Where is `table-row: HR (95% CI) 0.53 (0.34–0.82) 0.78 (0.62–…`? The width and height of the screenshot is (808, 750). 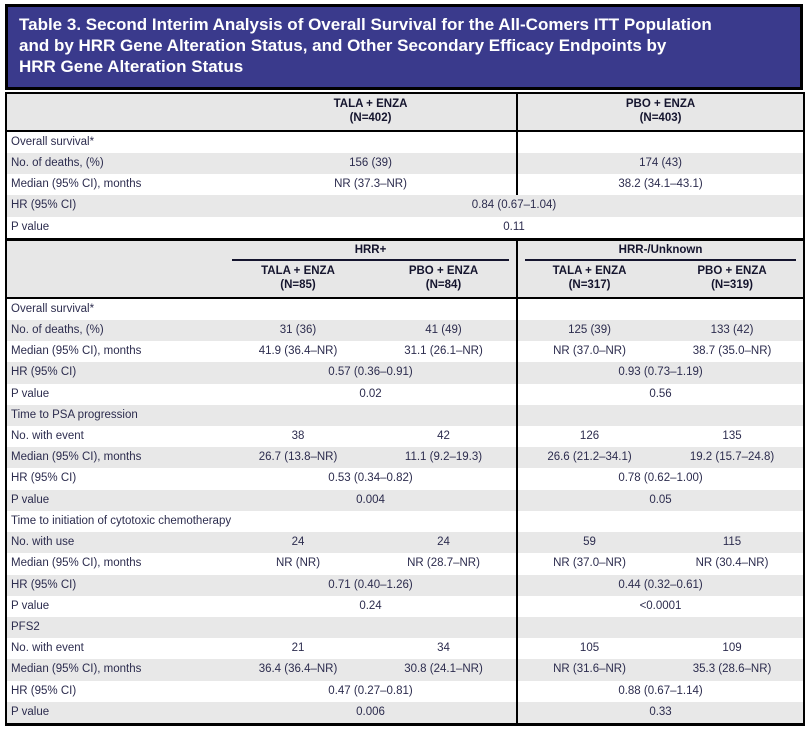 table-row: HR (95% CI) 0.53 (0.34–0.82) 0.78 (0.62–… is located at coordinates (405, 479).